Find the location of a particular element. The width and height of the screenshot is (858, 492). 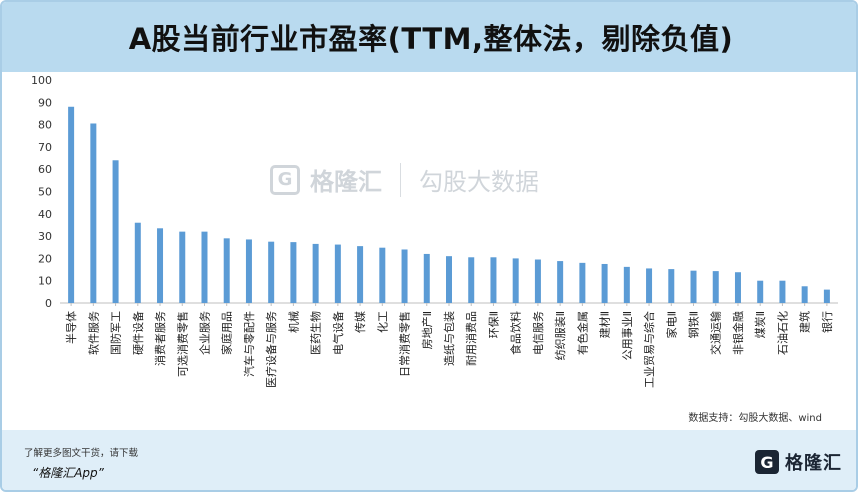

x-tick-label: 半导体 is located at coordinates (71, 327).